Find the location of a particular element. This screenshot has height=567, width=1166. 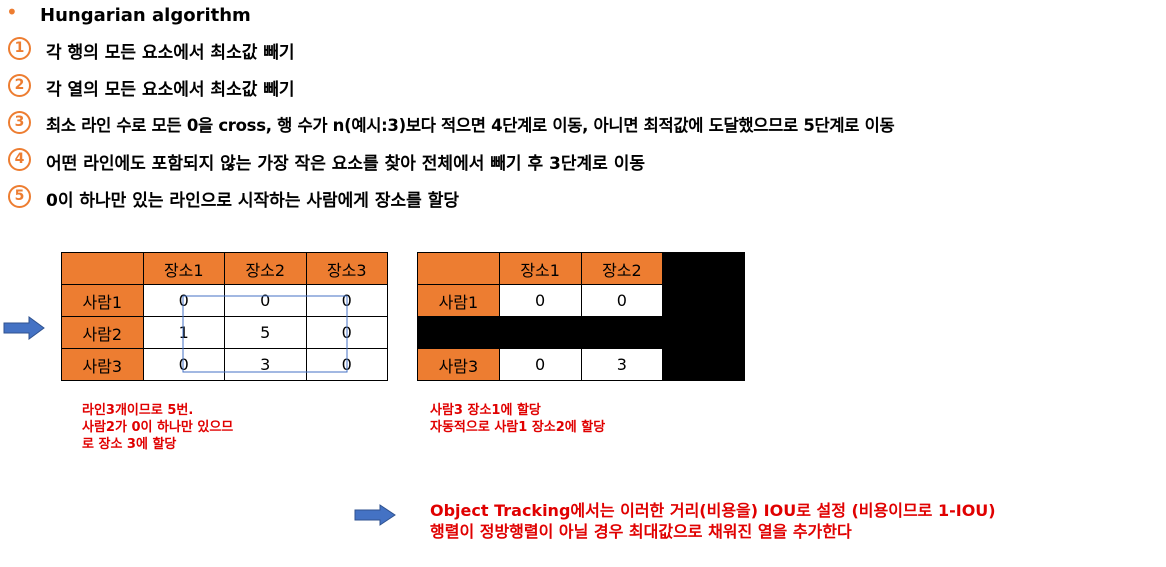

step-1-number: 1 is located at coordinates (19, 48).